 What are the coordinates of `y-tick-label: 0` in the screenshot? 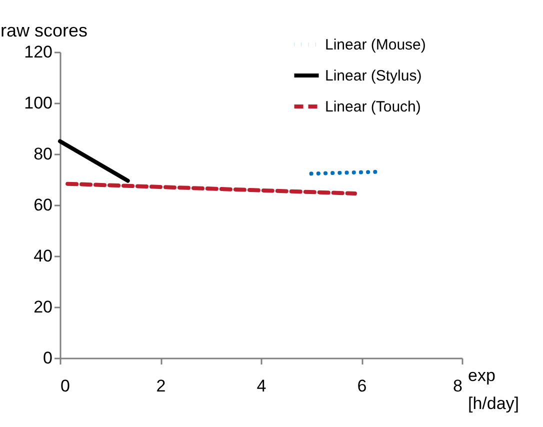 It's located at (47, 358).